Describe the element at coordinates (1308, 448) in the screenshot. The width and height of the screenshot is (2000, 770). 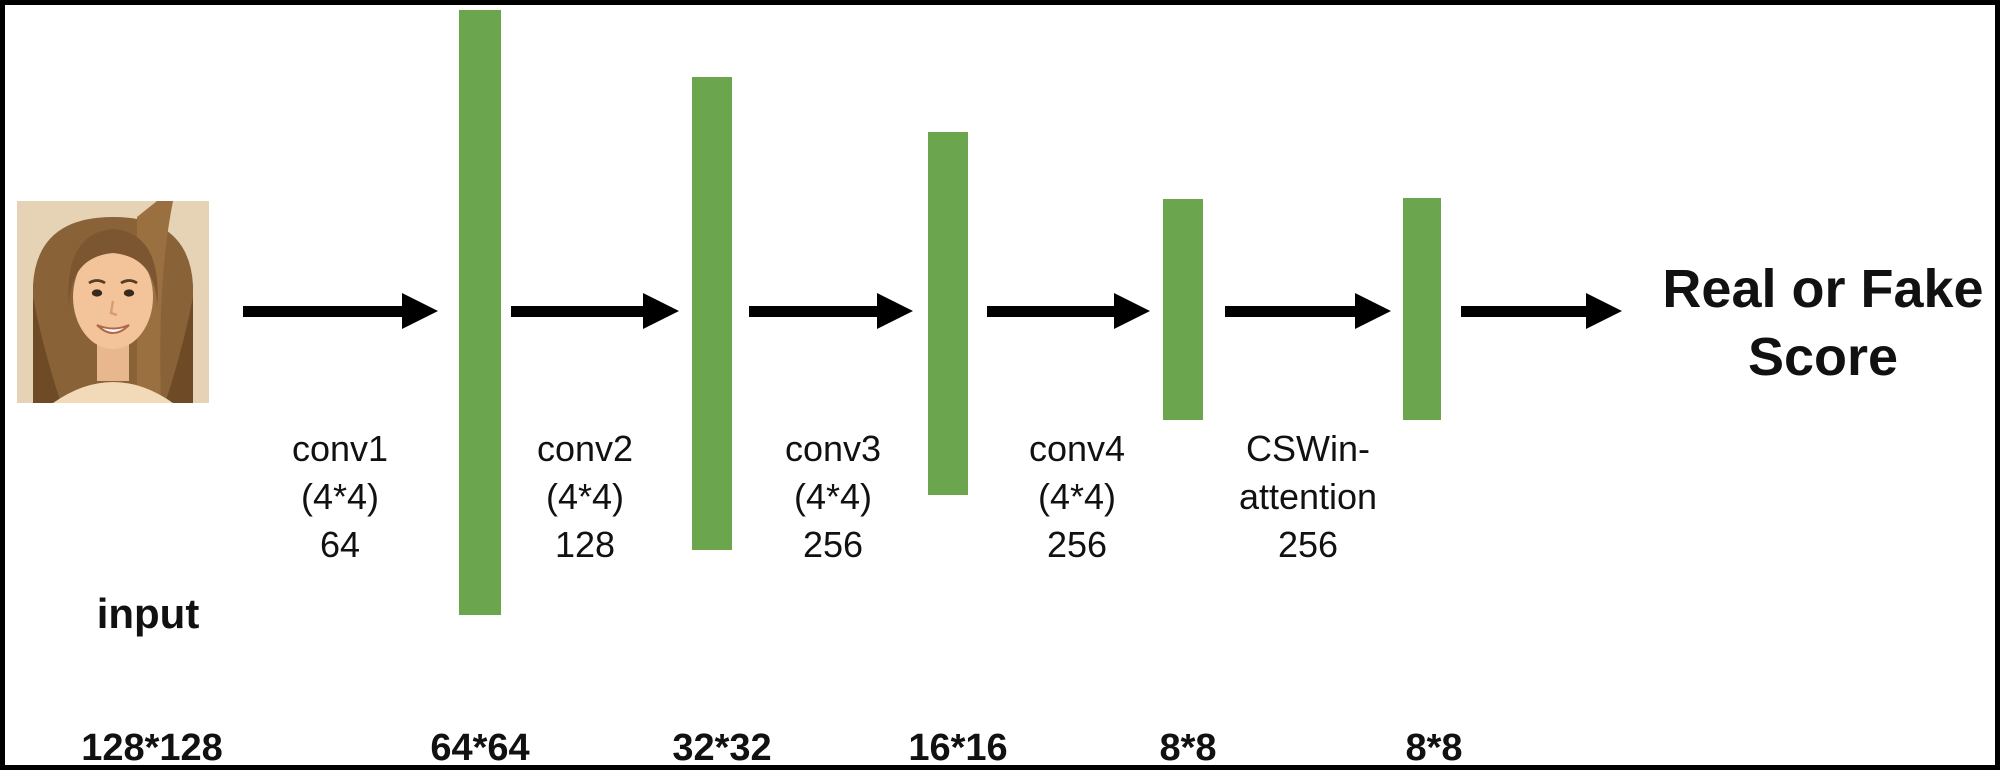
I see `op-line: CSWin-` at that location.